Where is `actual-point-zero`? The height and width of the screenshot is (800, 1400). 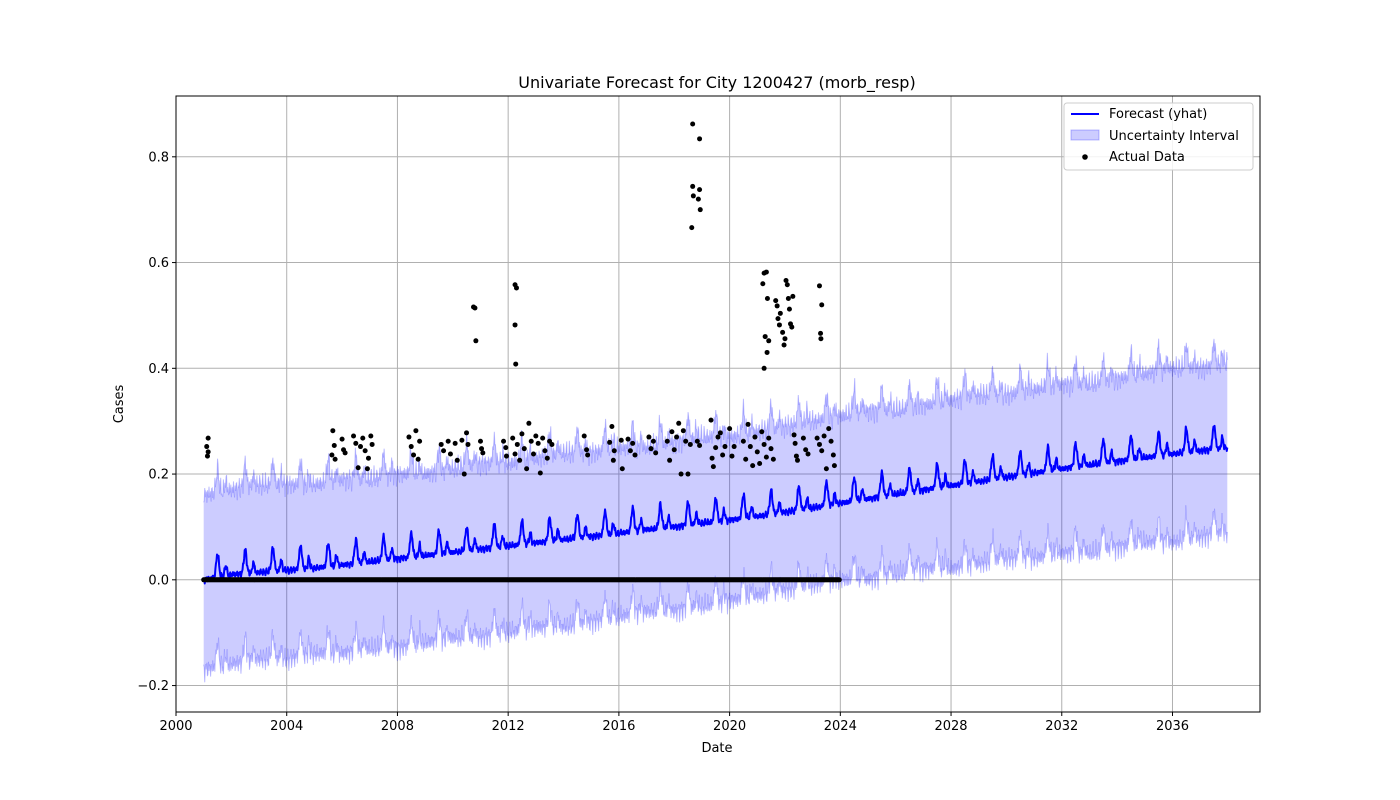
actual-point-zero is located at coordinates (839, 580).